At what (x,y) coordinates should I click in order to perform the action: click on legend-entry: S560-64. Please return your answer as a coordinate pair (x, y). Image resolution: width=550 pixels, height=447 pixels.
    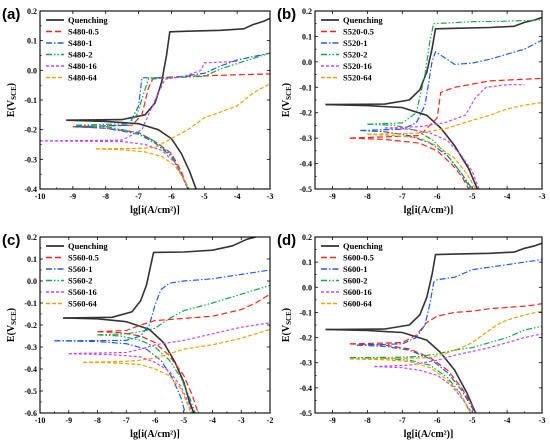
    Looking at the image, I should click on (83, 304).